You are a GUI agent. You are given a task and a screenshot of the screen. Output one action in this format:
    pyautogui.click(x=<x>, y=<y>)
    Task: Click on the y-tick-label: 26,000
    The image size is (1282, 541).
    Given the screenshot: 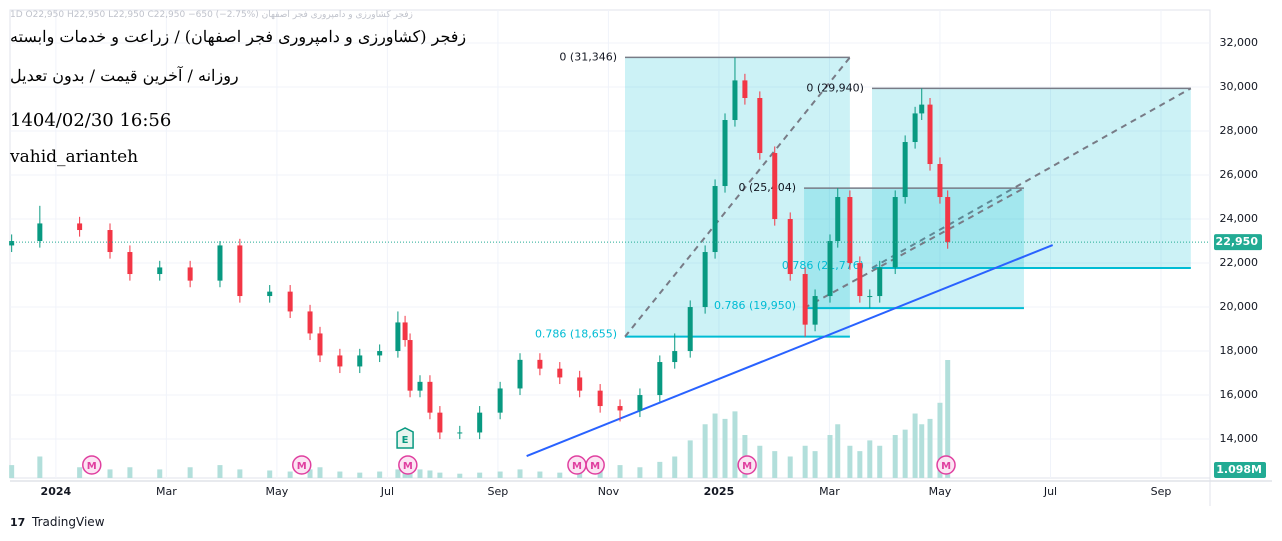 What is the action you would take?
    pyautogui.click(x=1239, y=174)
    